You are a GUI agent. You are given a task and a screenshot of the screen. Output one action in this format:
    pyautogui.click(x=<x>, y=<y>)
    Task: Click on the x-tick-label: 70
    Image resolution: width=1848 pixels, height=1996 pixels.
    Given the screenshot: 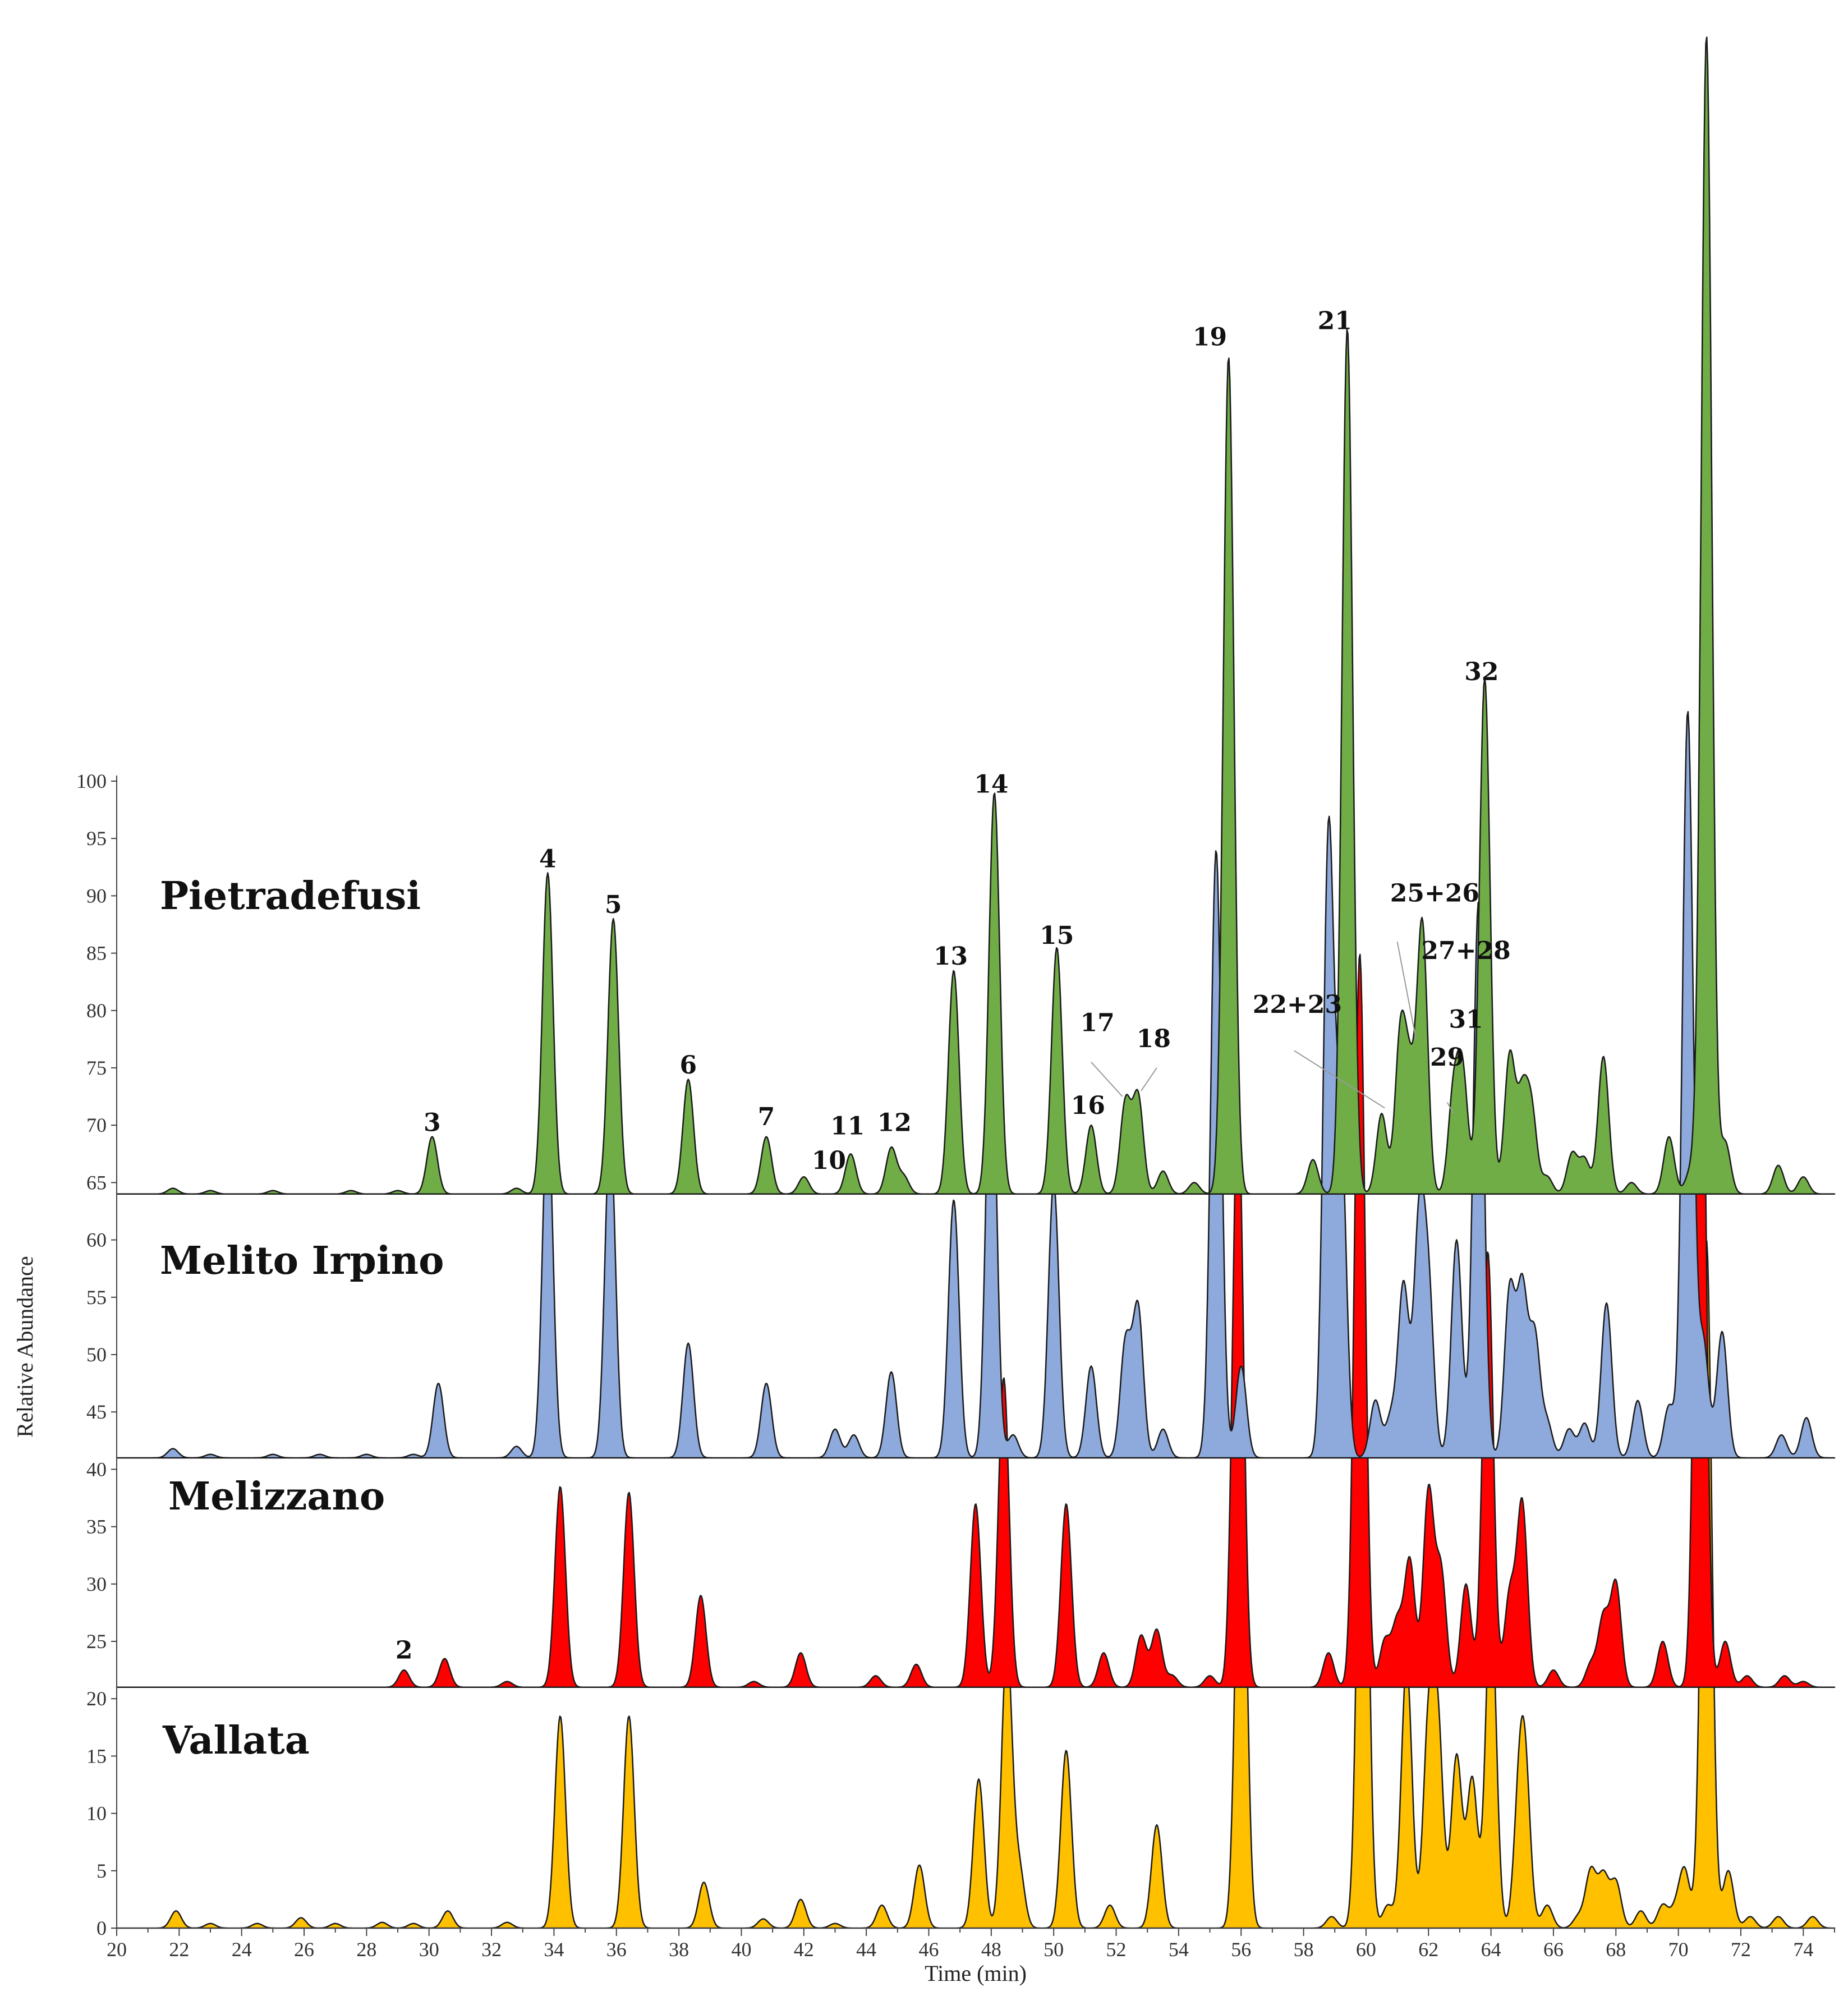 What is the action you would take?
    pyautogui.click(x=1679, y=1949)
    